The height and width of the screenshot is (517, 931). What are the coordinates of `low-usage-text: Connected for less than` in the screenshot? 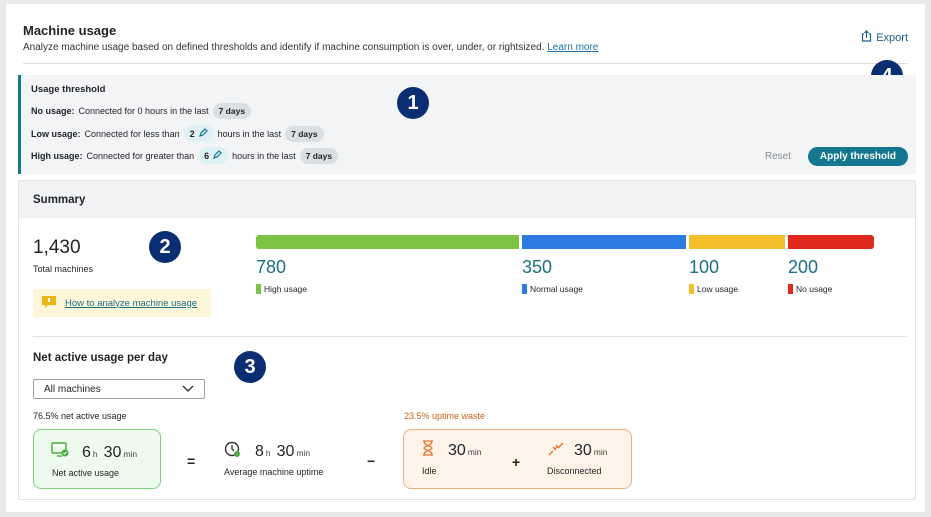 It's located at (132, 133).